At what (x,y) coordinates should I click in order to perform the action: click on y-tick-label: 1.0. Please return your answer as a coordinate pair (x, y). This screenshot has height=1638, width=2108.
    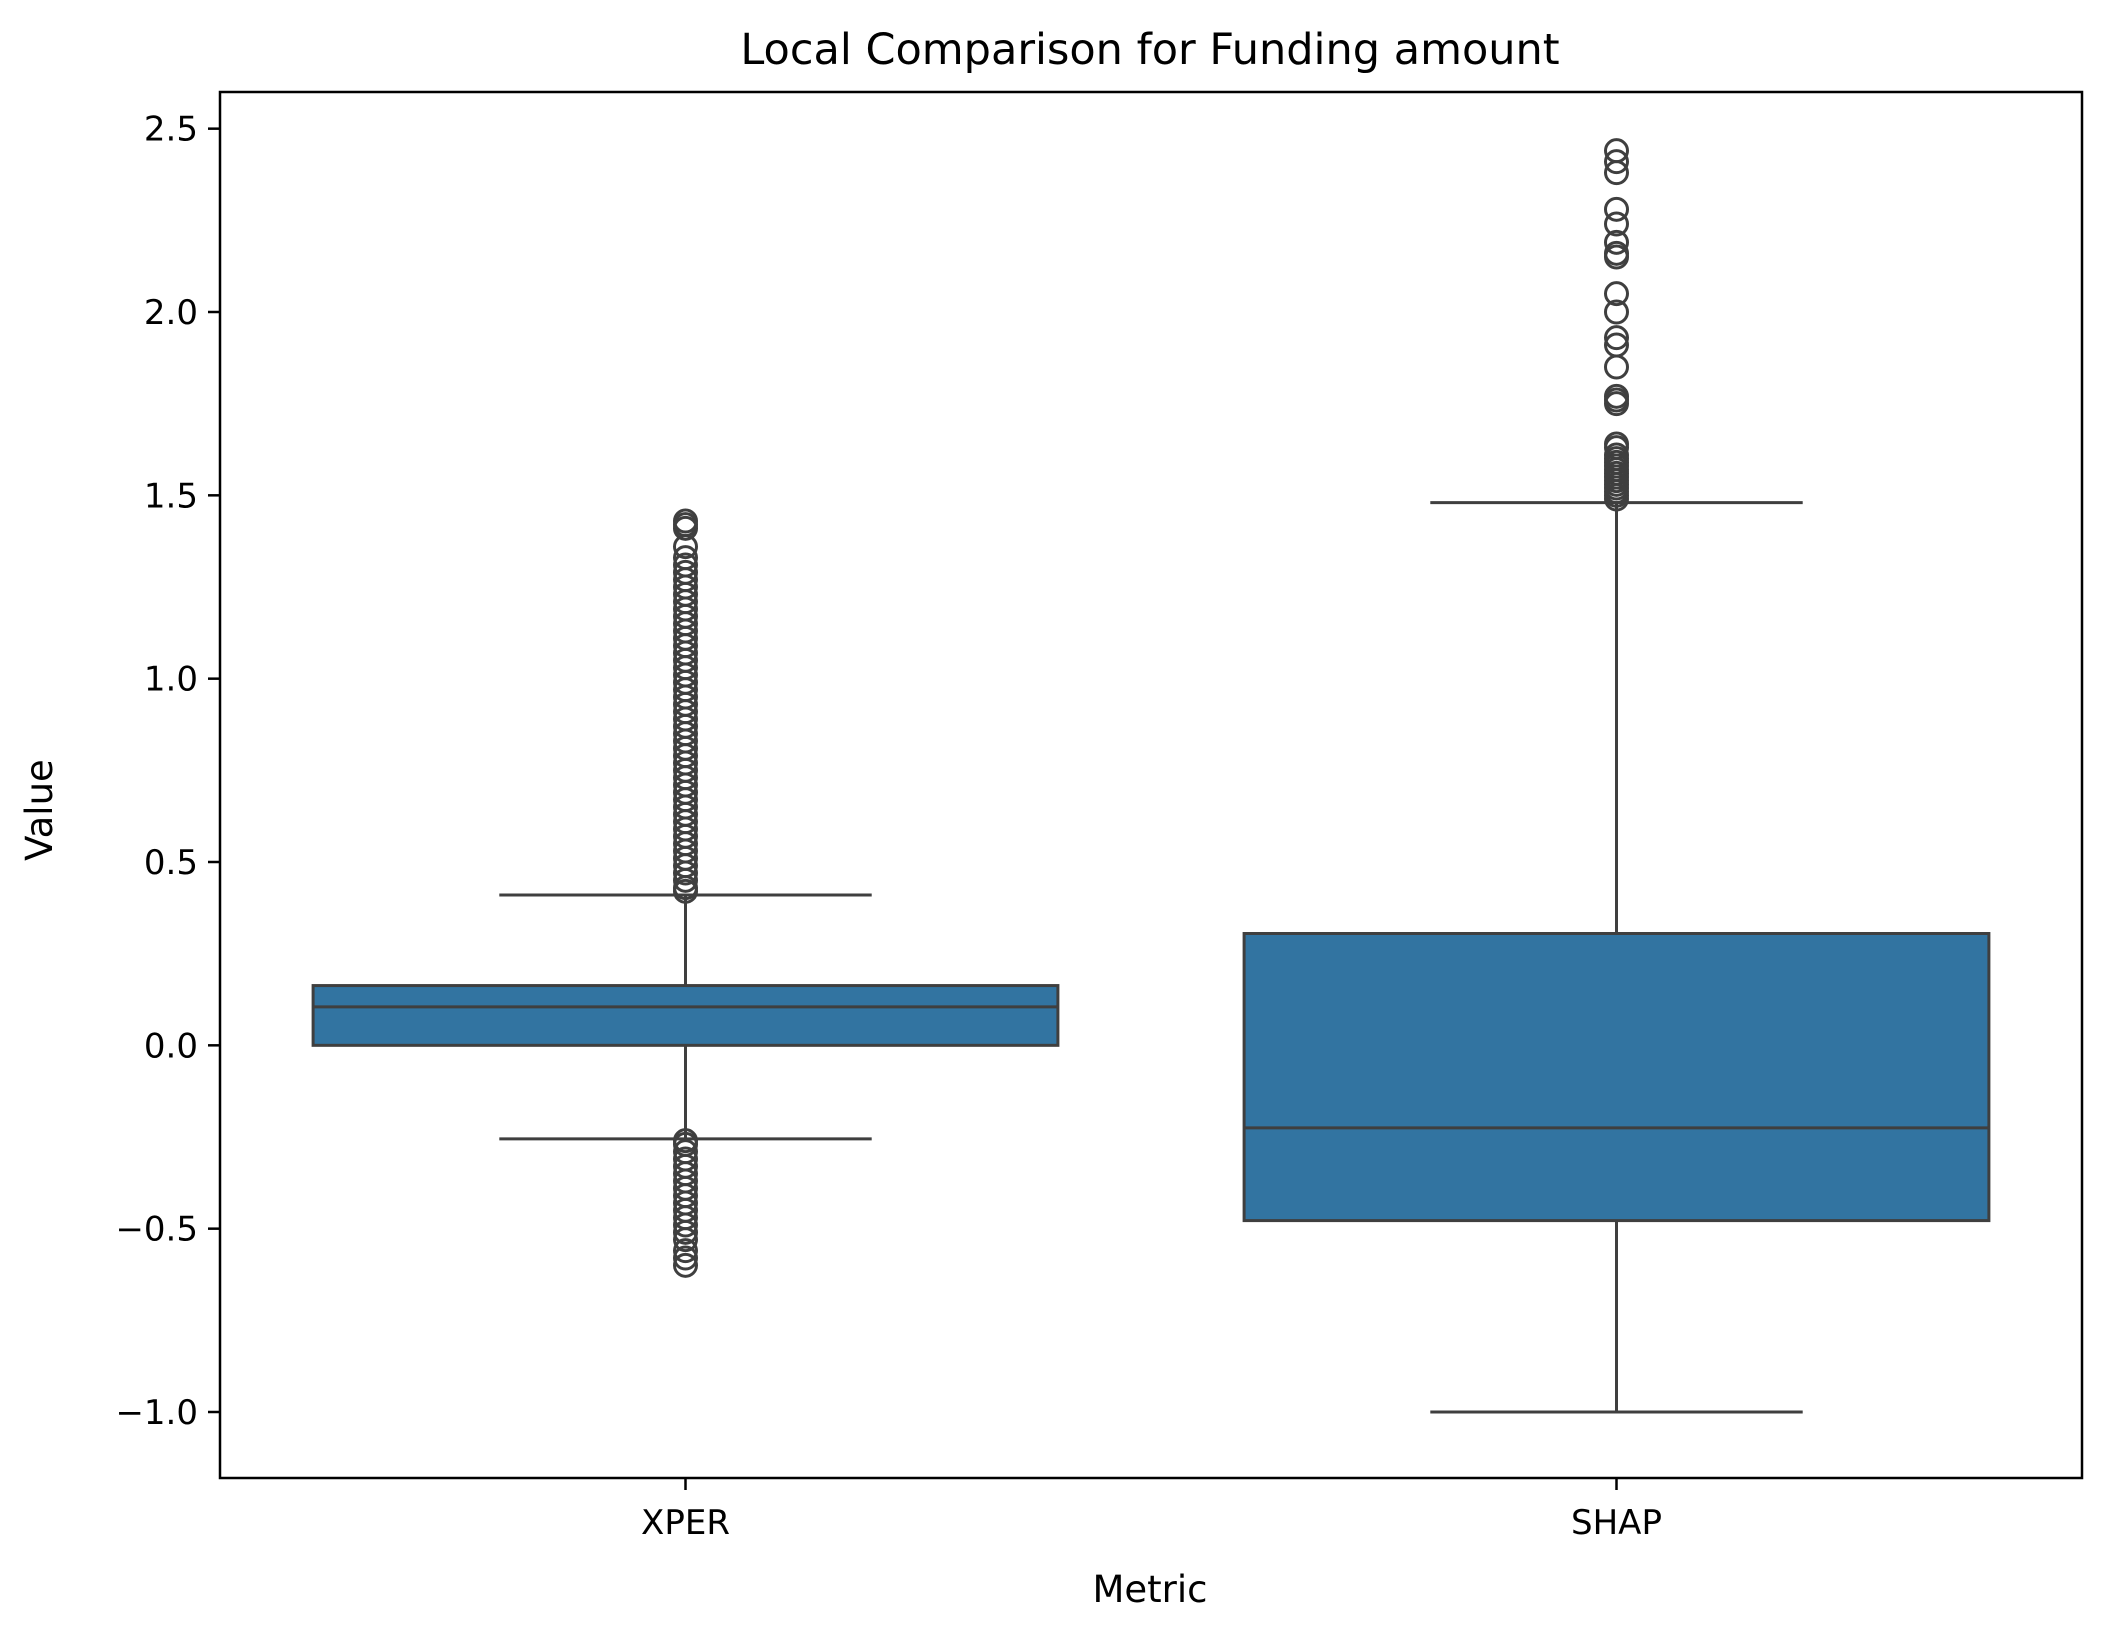
    Looking at the image, I should click on (171, 680).